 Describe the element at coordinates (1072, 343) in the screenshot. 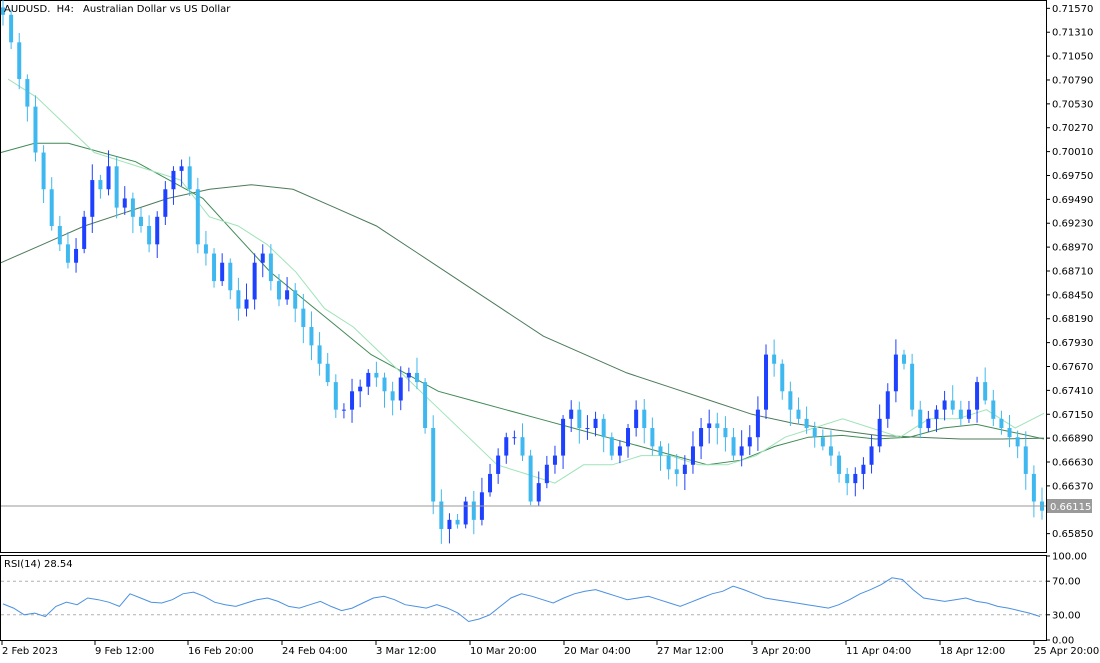

I see `price-tick-label: 0.67930` at that location.